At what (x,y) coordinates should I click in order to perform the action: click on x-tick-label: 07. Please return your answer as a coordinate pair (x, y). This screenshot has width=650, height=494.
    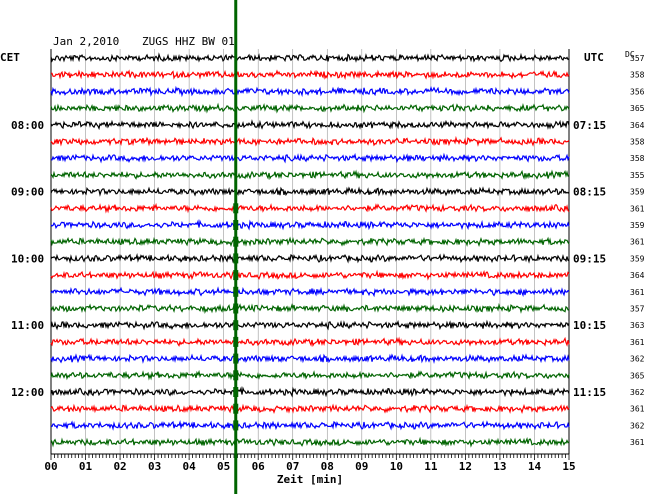
    Looking at the image, I should click on (292, 466).